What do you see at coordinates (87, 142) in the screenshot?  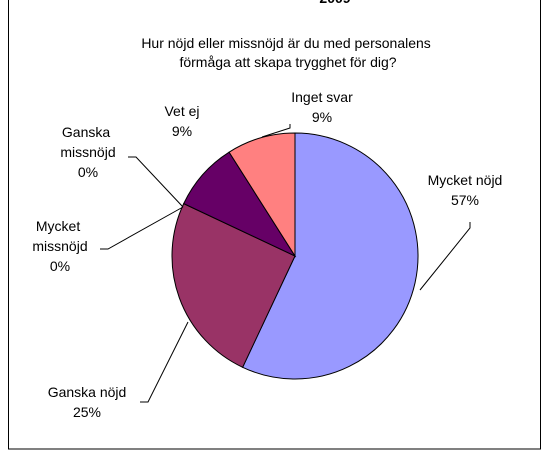 I see `slice-label: Ganska missnöjd` at bounding box center [87, 142].